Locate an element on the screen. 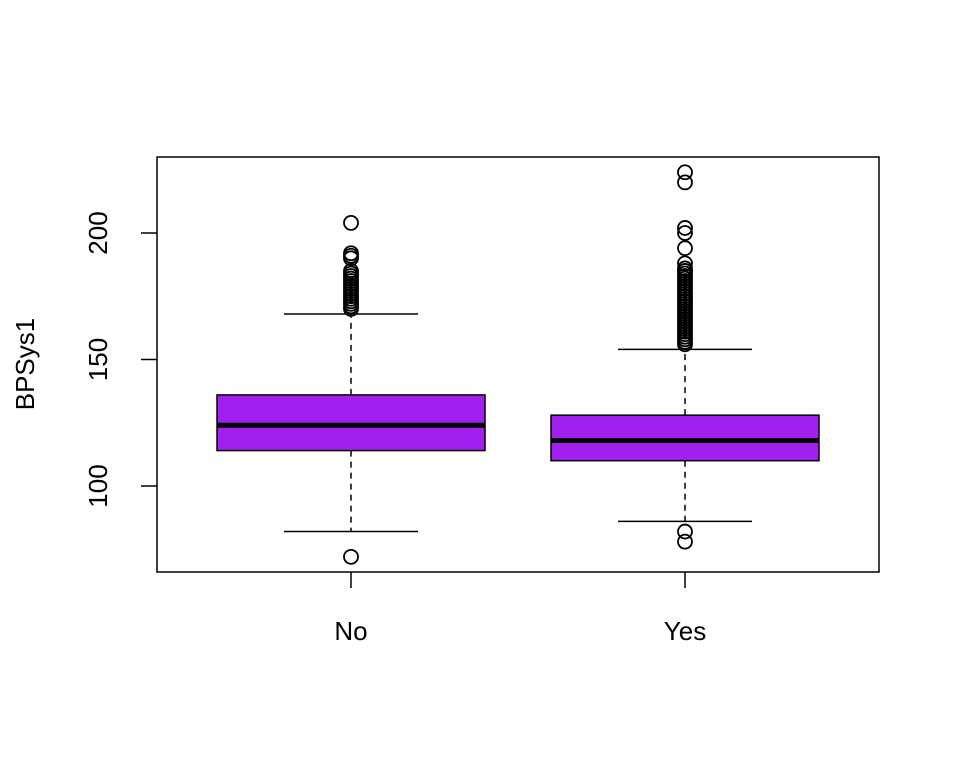 The height and width of the screenshot is (768, 960). y-tick-label: 100 is located at coordinates (98, 485).